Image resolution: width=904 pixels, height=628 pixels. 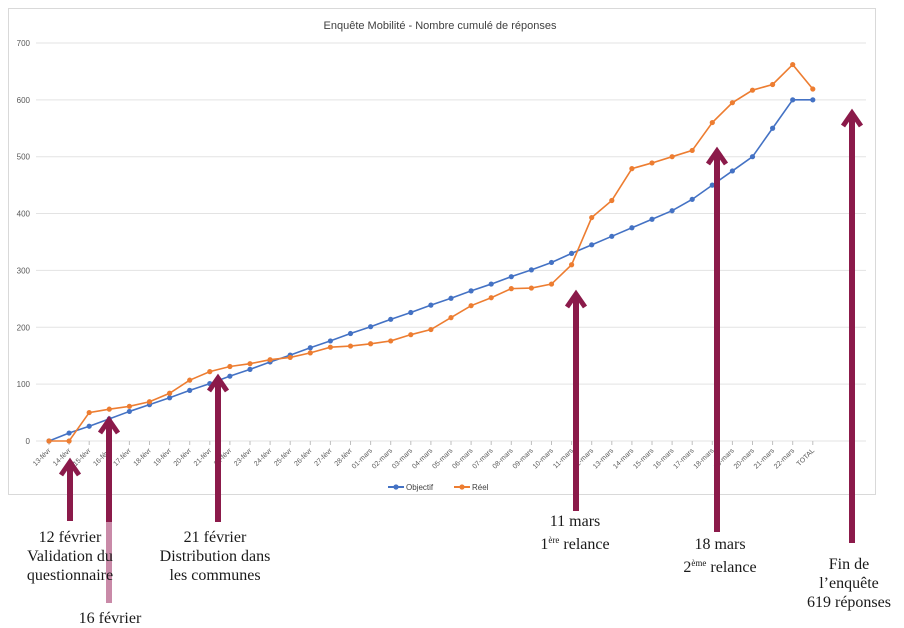 I want to click on annotation-line: les communes, so click(x=215, y=575).